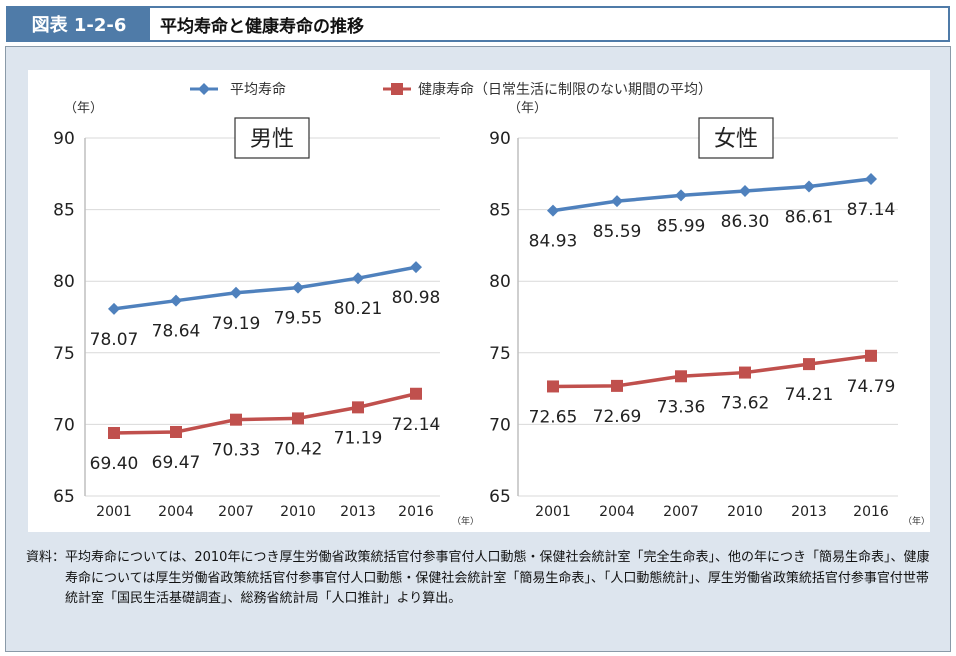 The width and height of the screenshot is (956, 656). I want to click on data-label: 69.40, so click(114, 464).